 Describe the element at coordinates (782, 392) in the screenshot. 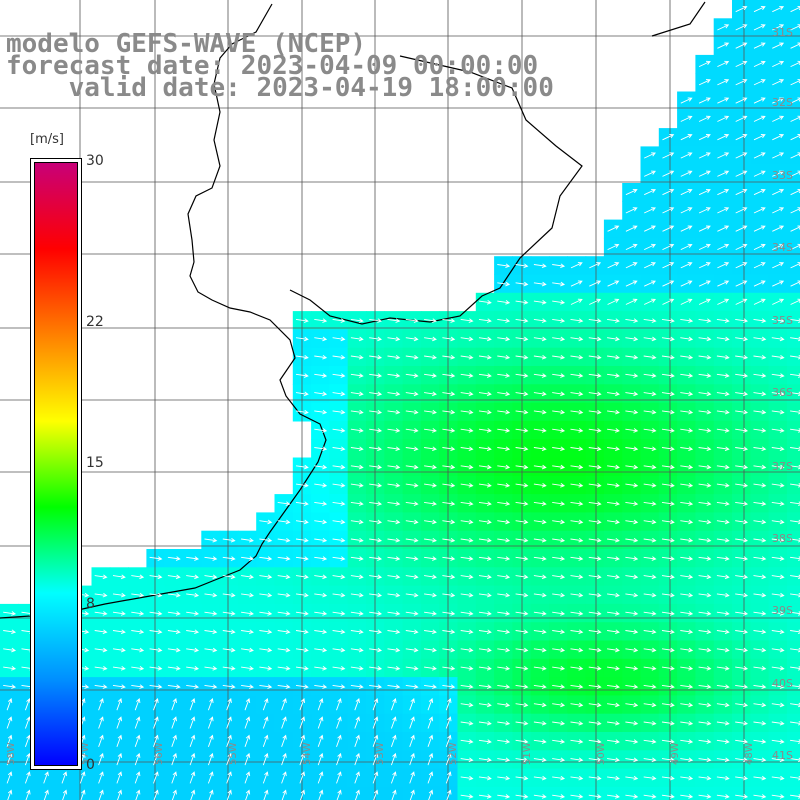

I see `latitude-label: 36S` at that location.